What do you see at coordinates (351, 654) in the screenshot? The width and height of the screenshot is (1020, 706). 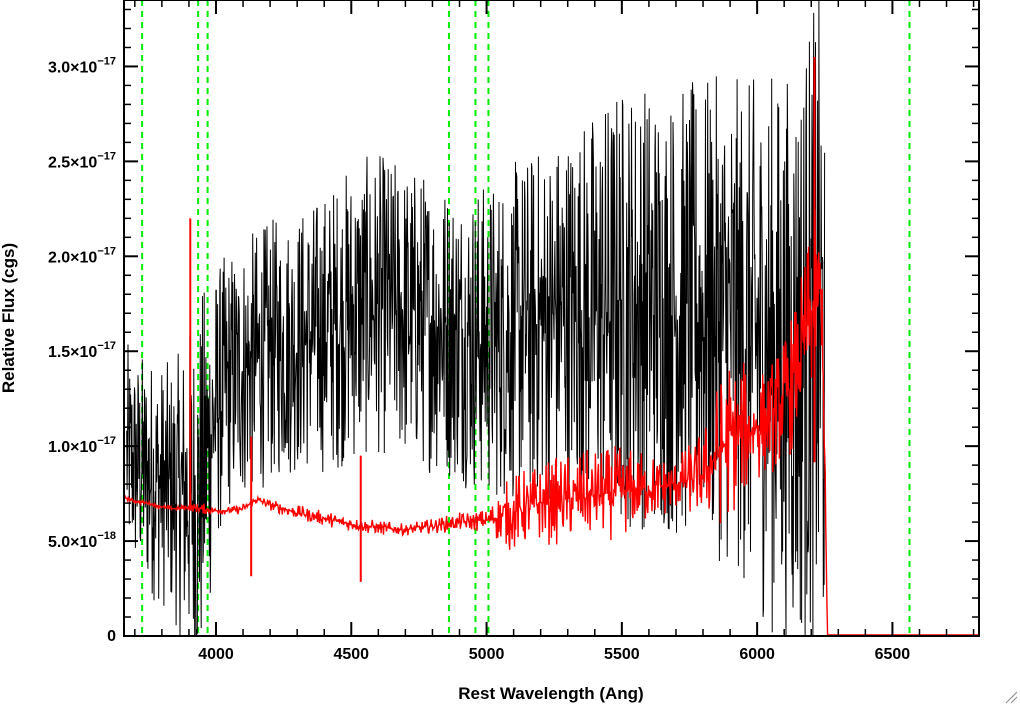 I see `x-tick-label-4500: 4500` at bounding box center [351, 654].